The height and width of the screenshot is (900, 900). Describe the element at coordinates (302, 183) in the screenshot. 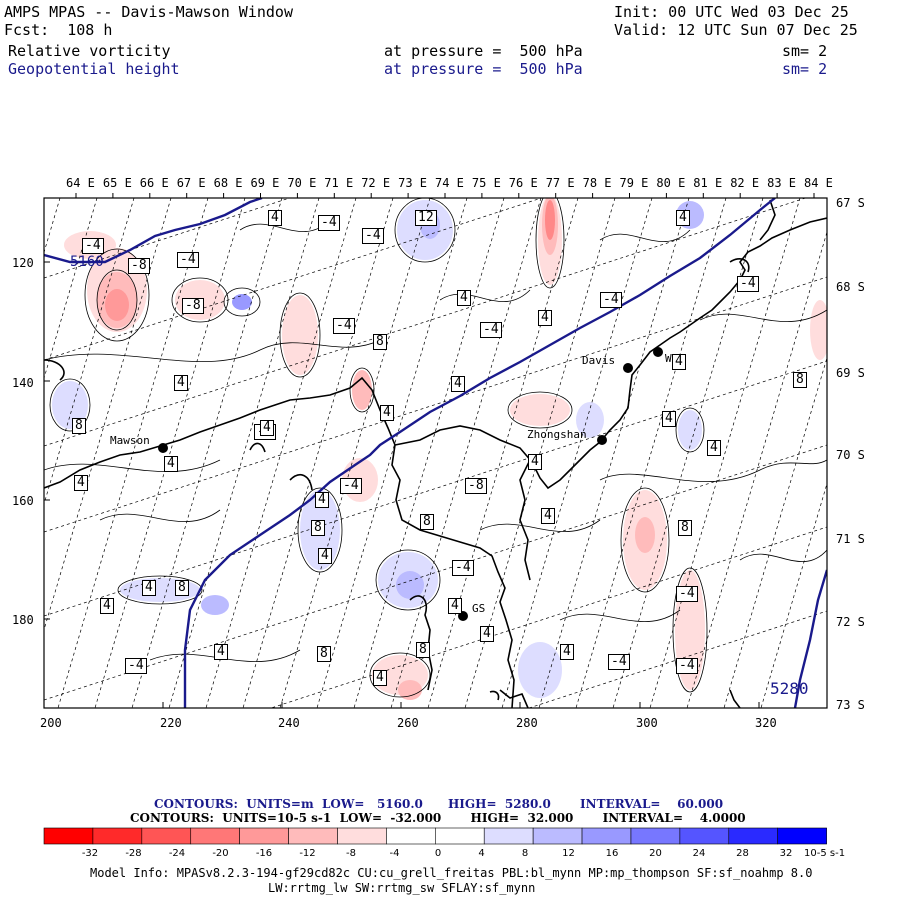

I see `longitude-label: 70 E` at that location.